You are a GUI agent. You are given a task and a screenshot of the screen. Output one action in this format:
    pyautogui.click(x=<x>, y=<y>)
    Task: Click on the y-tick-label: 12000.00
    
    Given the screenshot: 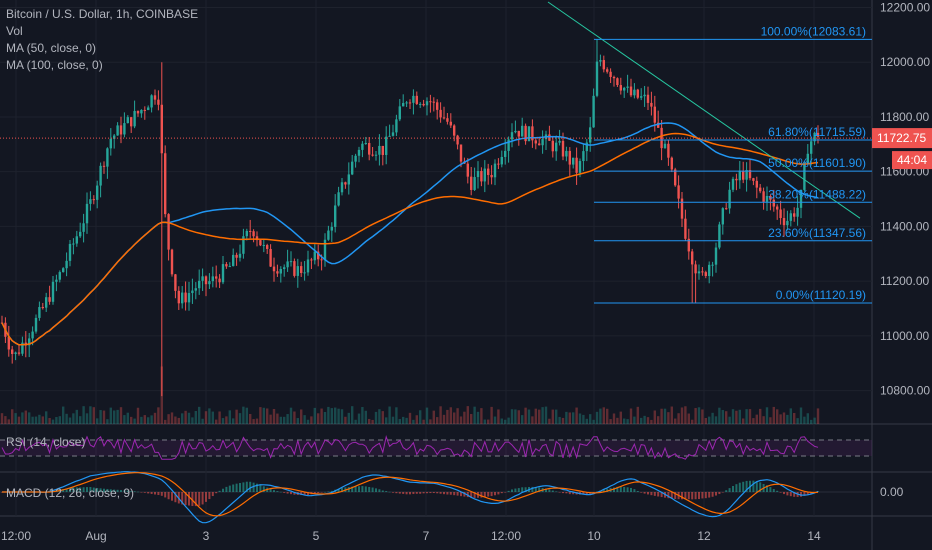 What is the action you would take?
    pyautogui.click(x=905, y=62)
    